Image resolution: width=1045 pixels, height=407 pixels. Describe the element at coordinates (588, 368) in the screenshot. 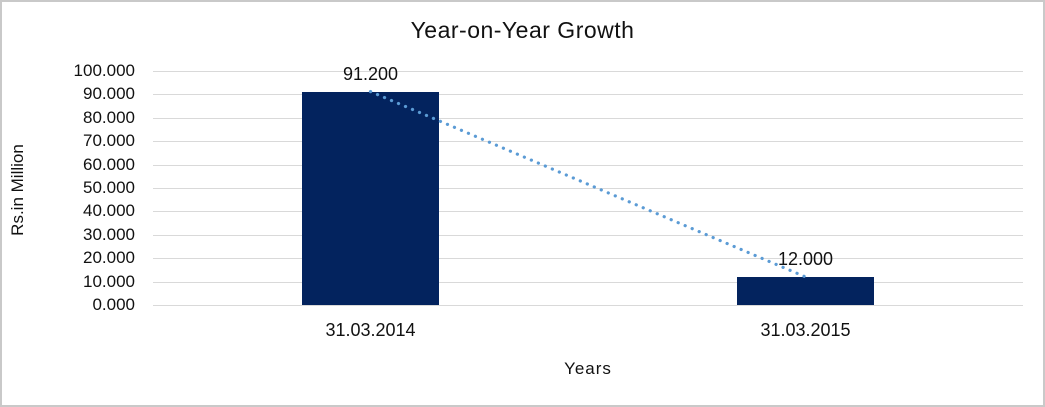

I see `x-axis-title: Years` at that location.